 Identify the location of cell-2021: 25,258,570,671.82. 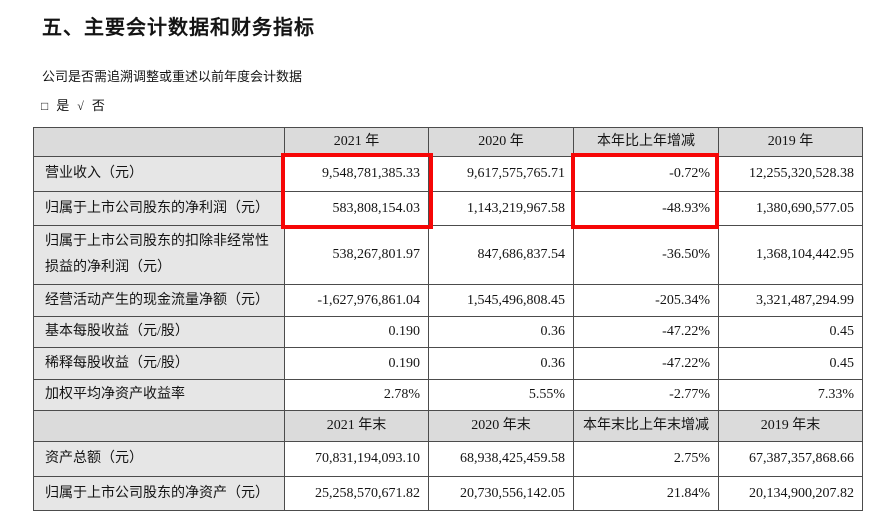
(356, 493).